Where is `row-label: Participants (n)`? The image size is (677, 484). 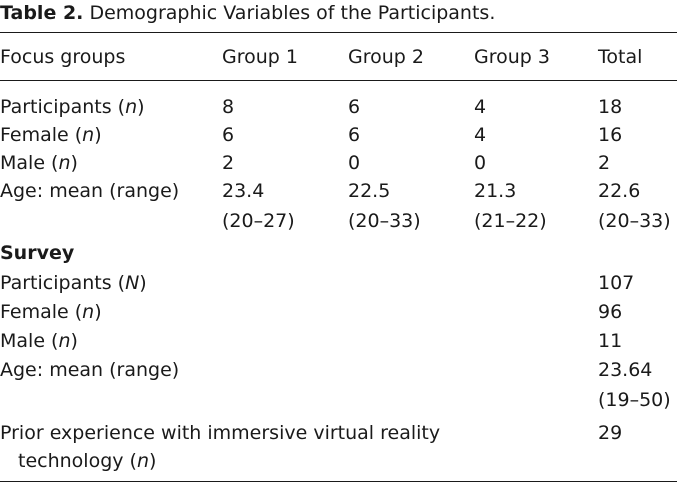 row-label: Participants (n) is located at coordinates (72, 107).